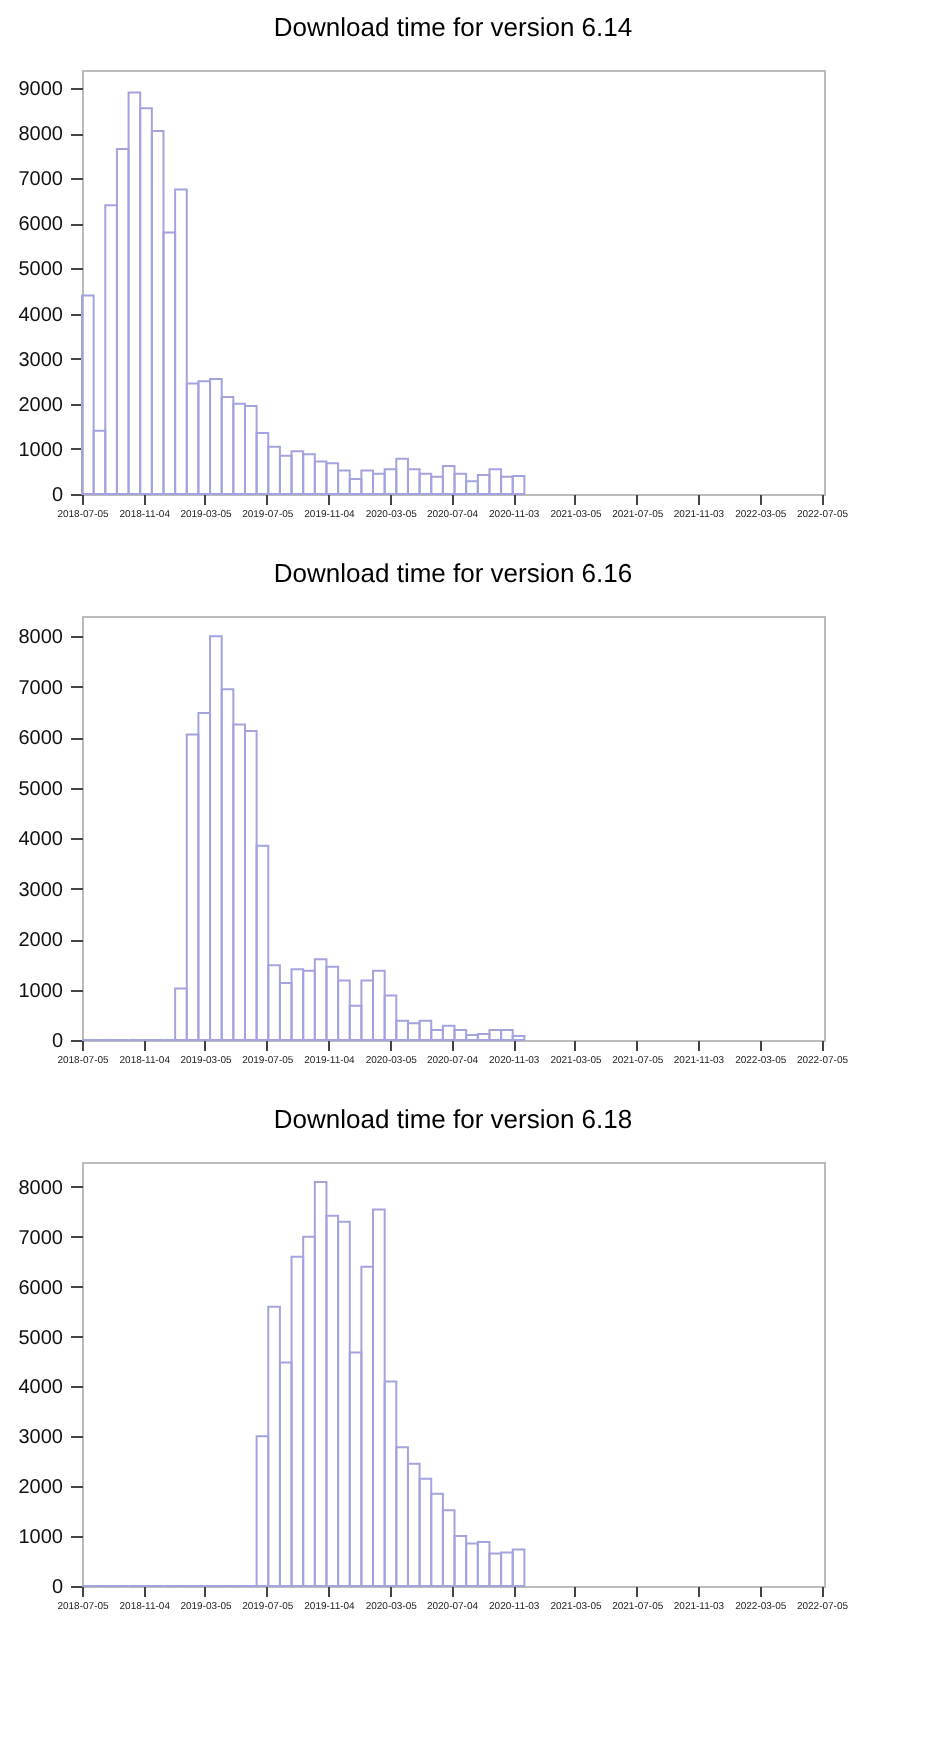  Describe the element at coordinates (453, 573) in the screenshot. I see `chart-title: Download time for version 6.16` at that location.